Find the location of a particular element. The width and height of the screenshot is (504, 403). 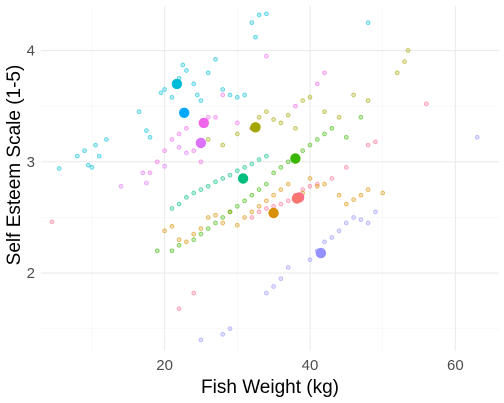

x-tick-label: 40 is located at coordinates (310, 365).